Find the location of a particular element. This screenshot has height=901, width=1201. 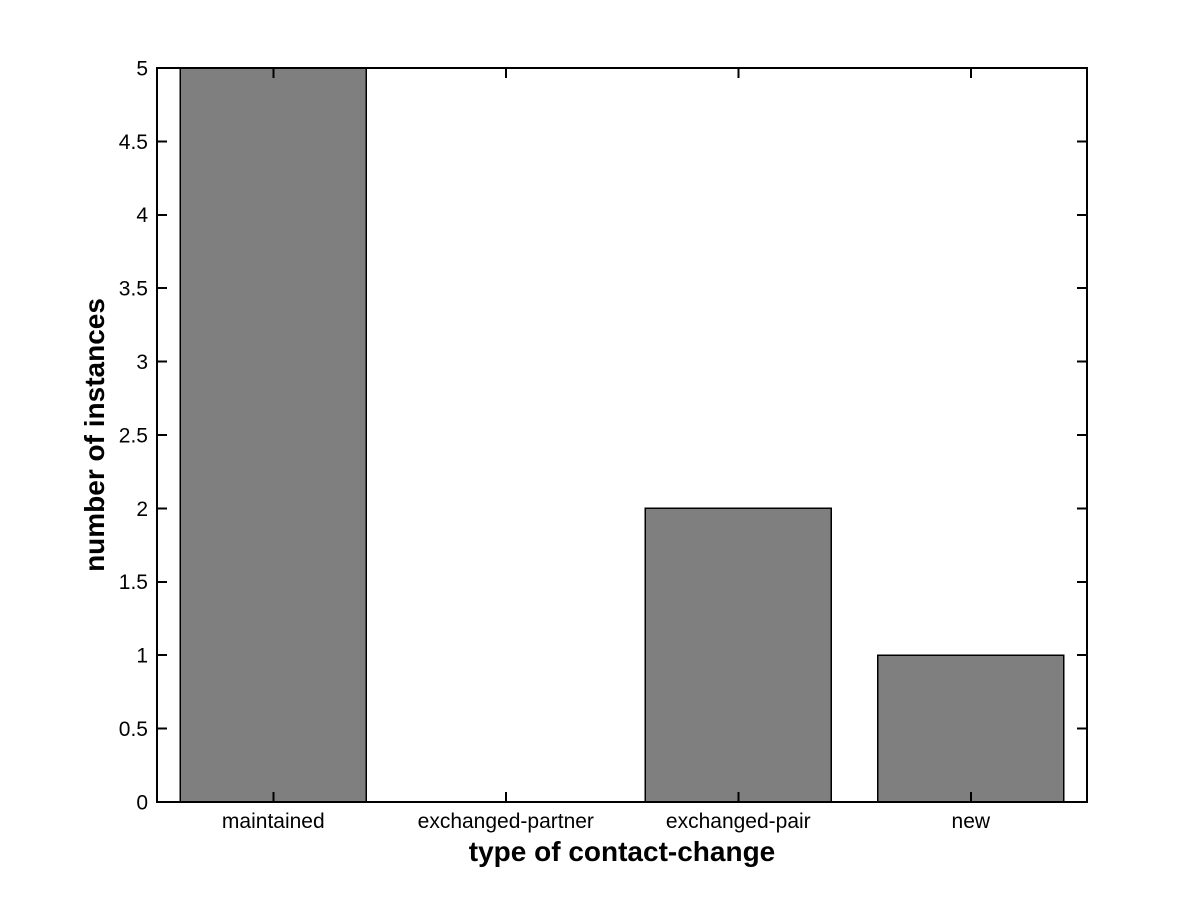

x-tick-label: exchanged-partner is located at coordinates (506, 821).